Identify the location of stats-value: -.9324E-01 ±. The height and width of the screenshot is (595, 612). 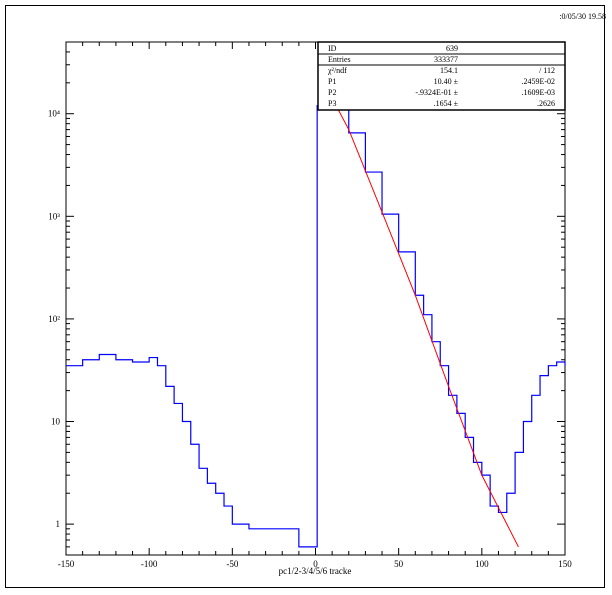
(436, 92).